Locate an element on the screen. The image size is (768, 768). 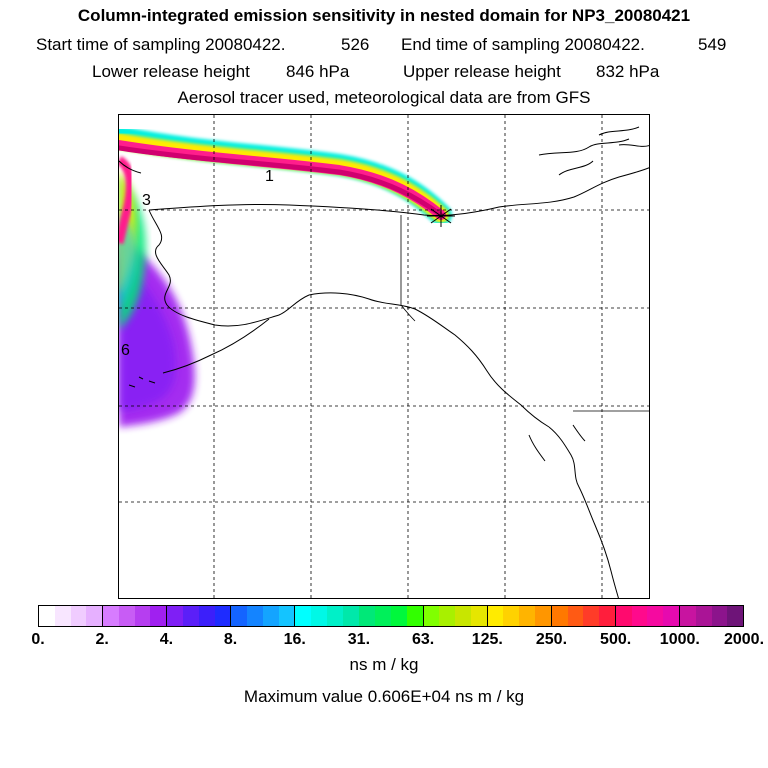
colorbar-tick-label: 1000. is located at coordinates (679, 639).